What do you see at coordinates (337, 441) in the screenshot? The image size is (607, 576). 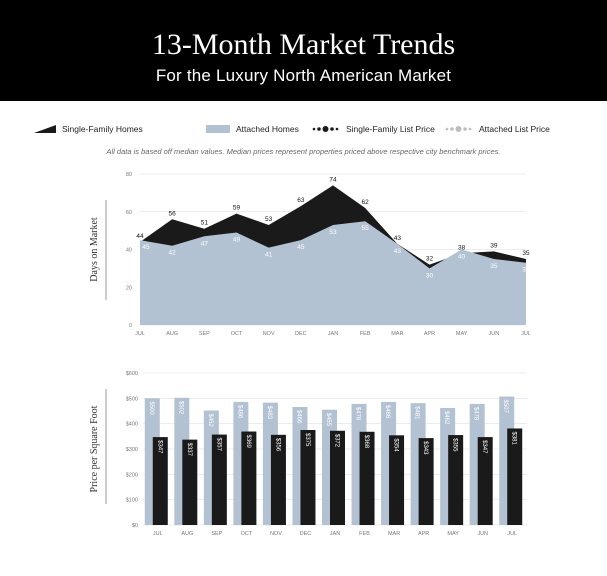 I see `single-family-data-label: $372` at bounding box center [337, 441].